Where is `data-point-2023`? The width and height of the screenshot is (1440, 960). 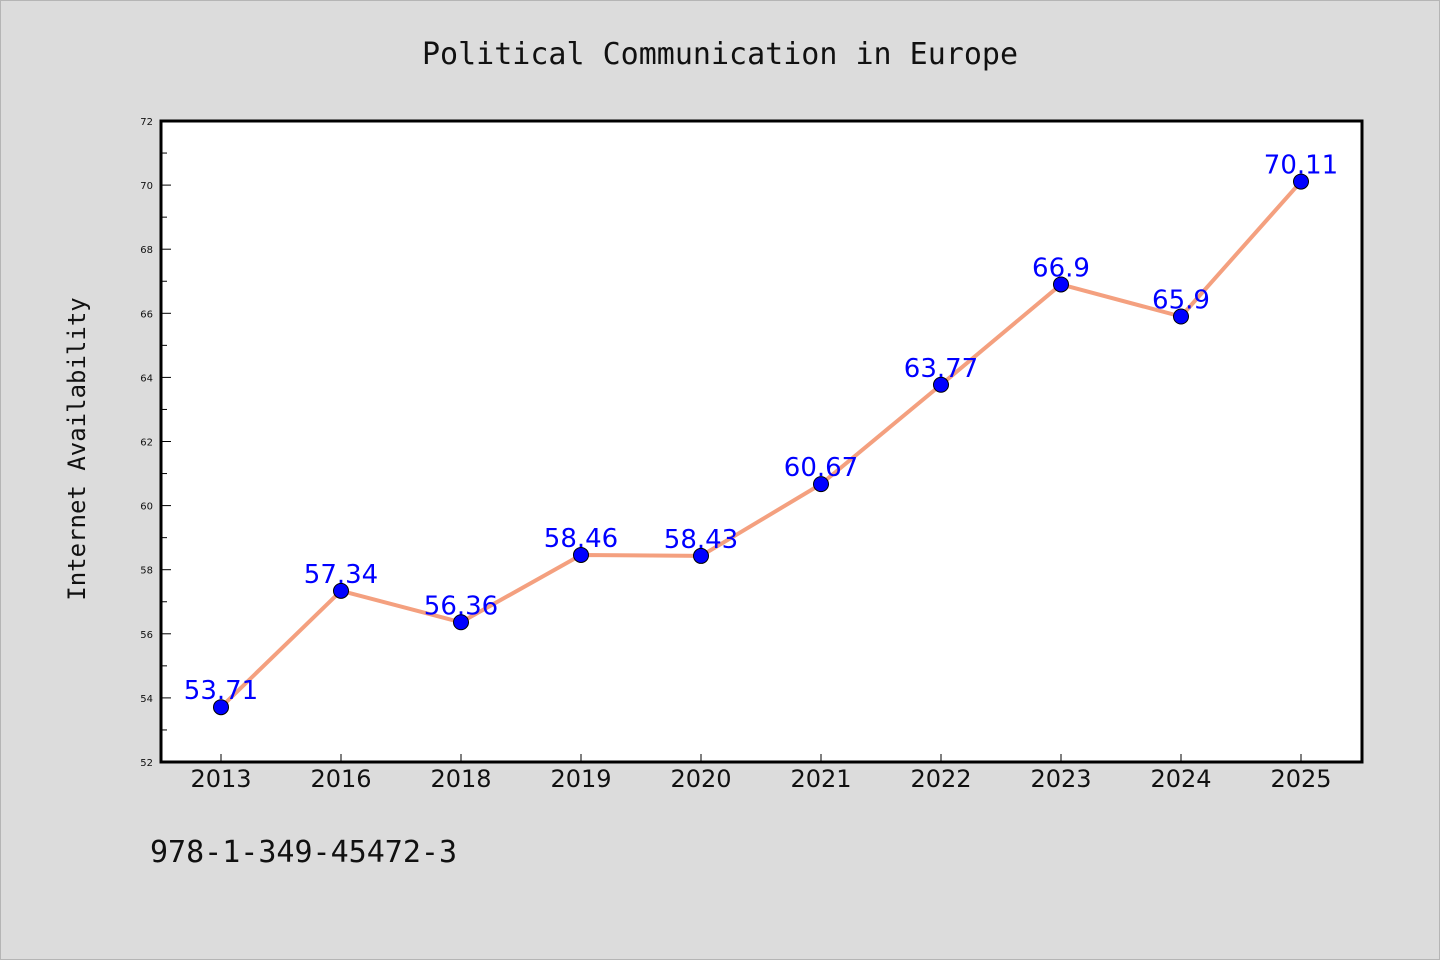
data-point-2023 is located at coordinates (1061, 284).